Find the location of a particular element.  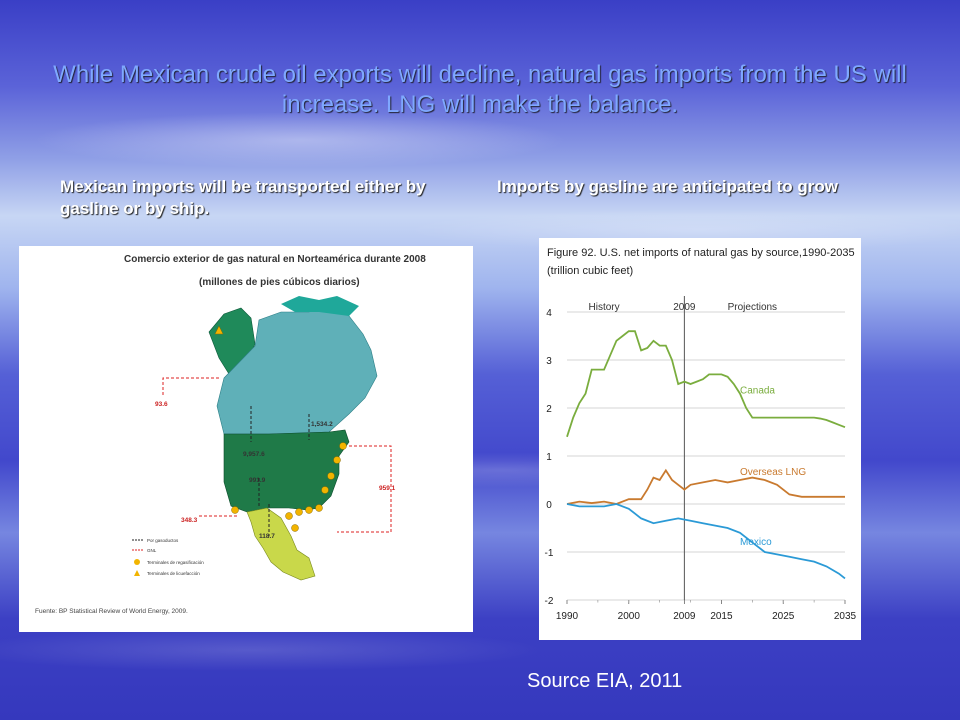

x-tick-label: 1990 is located at coordinates (567, 616).